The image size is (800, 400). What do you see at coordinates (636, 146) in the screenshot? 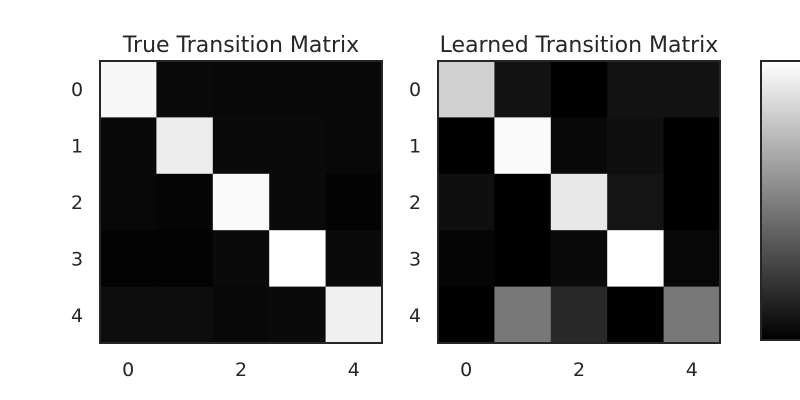
I see `heatmap-cell-learned-r1-c3` at bounding box center [636, 146].